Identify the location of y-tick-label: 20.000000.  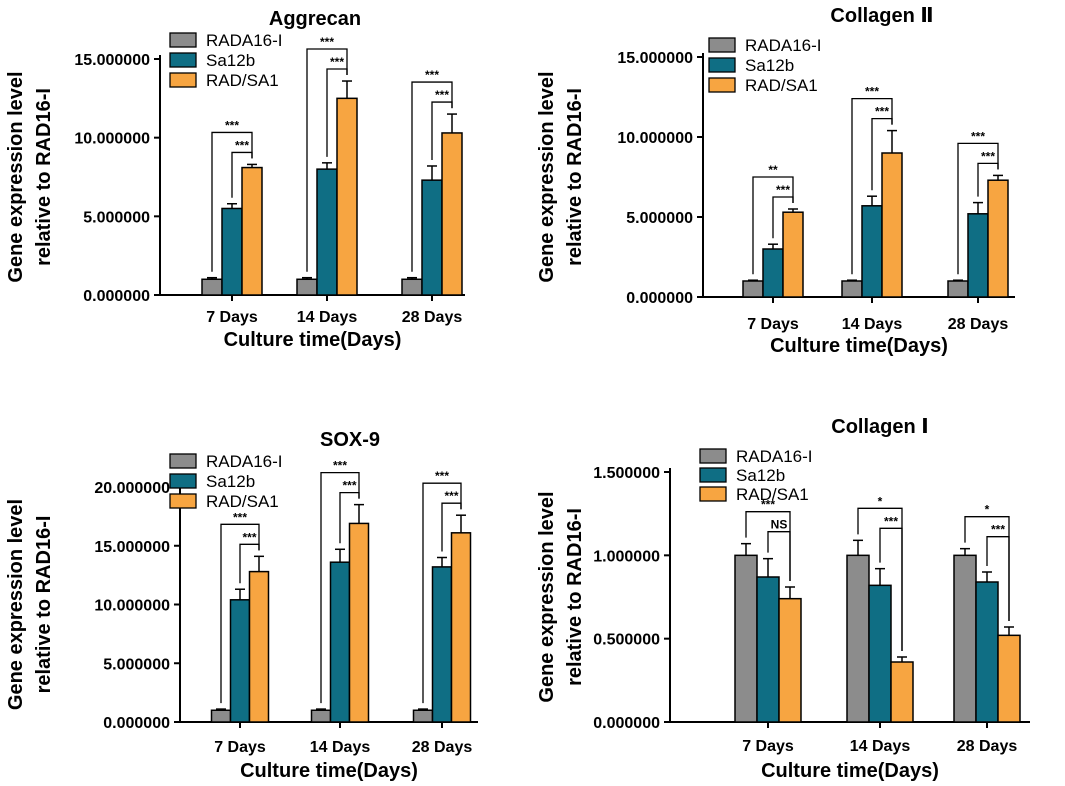
(132, 488).